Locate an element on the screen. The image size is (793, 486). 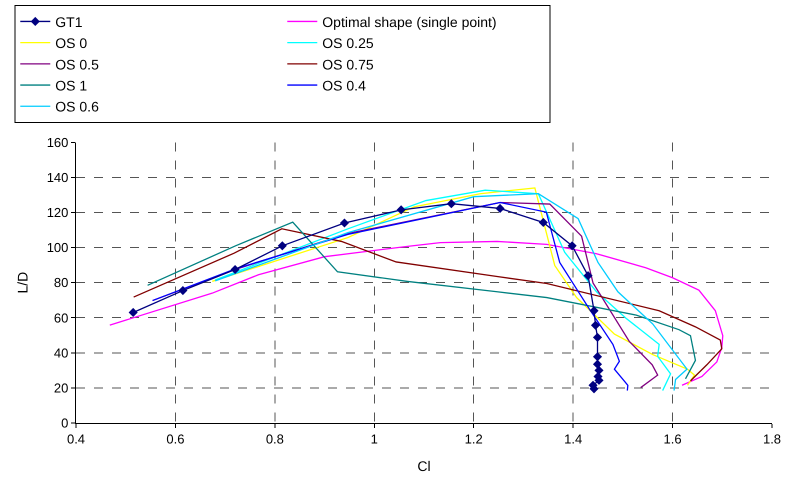
x-tick-label: 1.4 is located at coordinates (573, 439).